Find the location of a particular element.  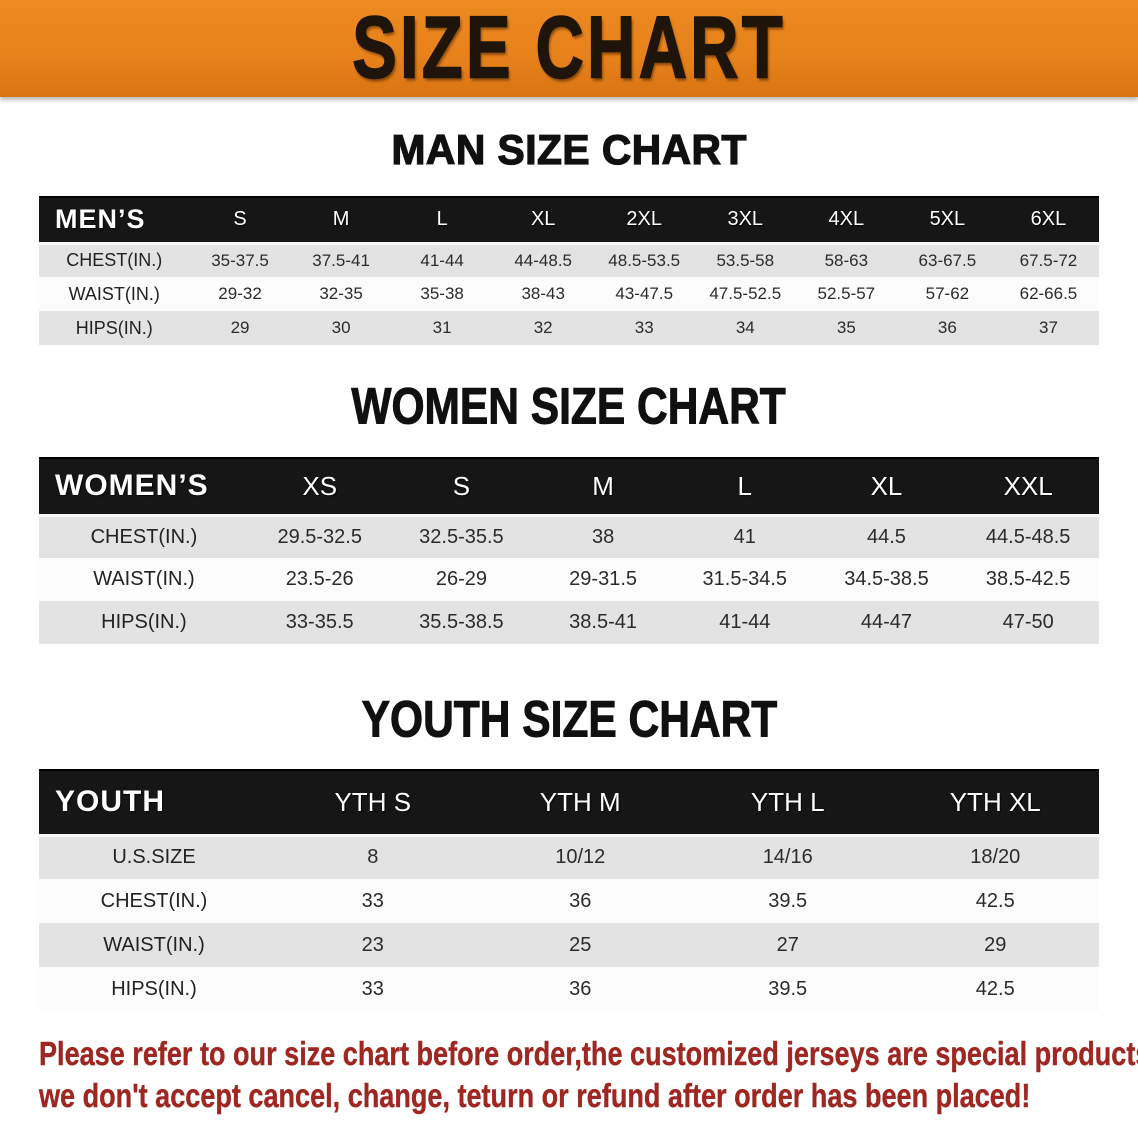

size-column-header: YTH S is located at coordinates (373, 801).